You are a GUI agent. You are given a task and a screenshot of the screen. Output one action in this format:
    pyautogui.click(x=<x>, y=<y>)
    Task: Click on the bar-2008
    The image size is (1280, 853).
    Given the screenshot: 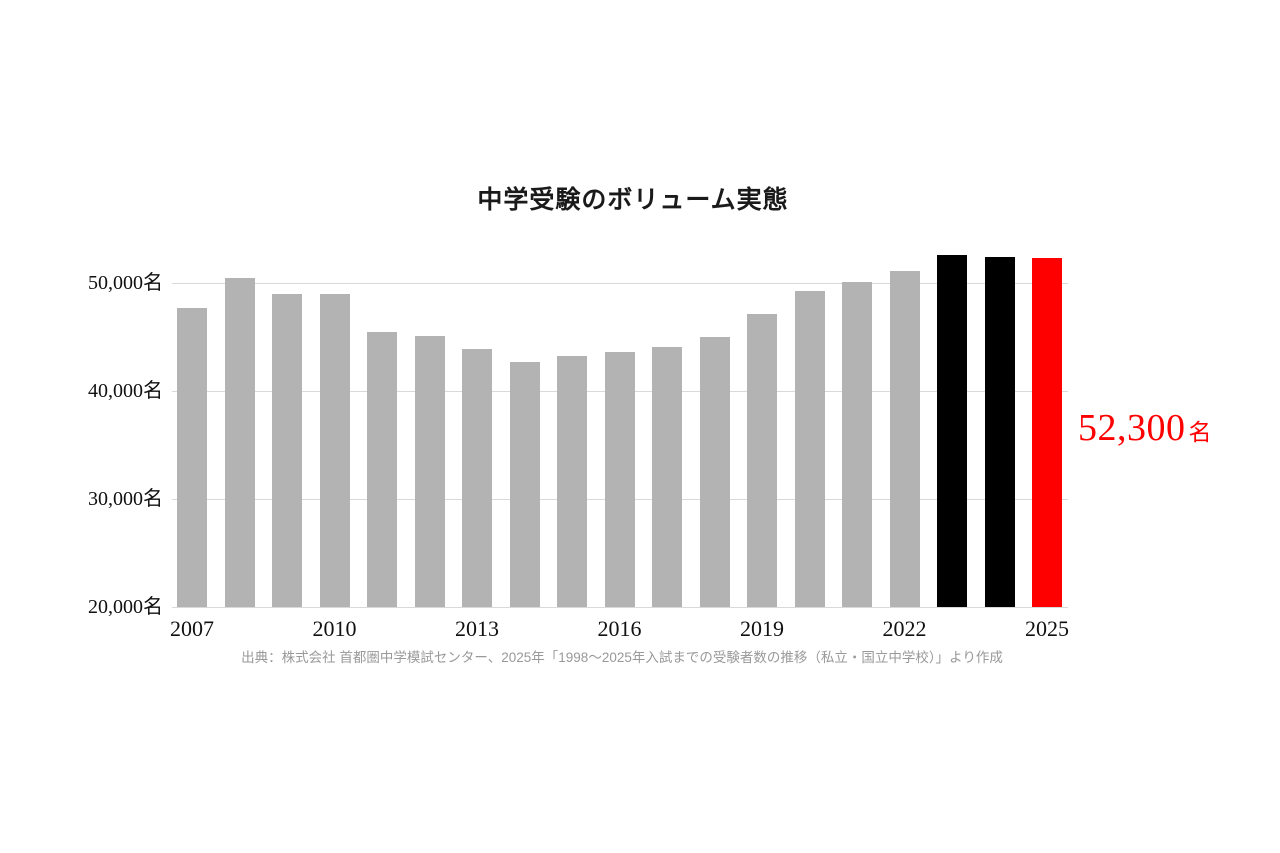 What is the action you would take?
    pyautogui.click(x=239, y=442)
    